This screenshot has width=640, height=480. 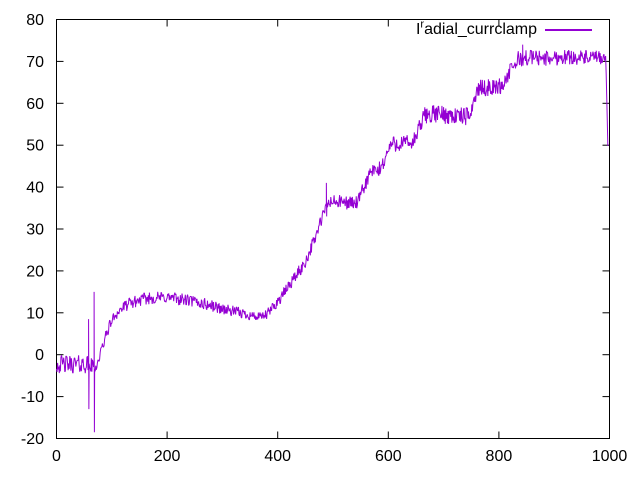 I want to click on y-tick-label: 50, so click(x=35, y=146).